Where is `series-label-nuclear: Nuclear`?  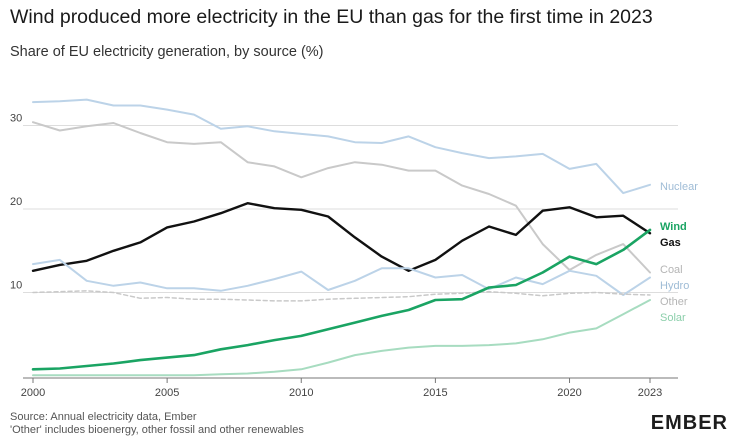
series-label-nuclear: Nuclear is located at coordinates (679, 187).